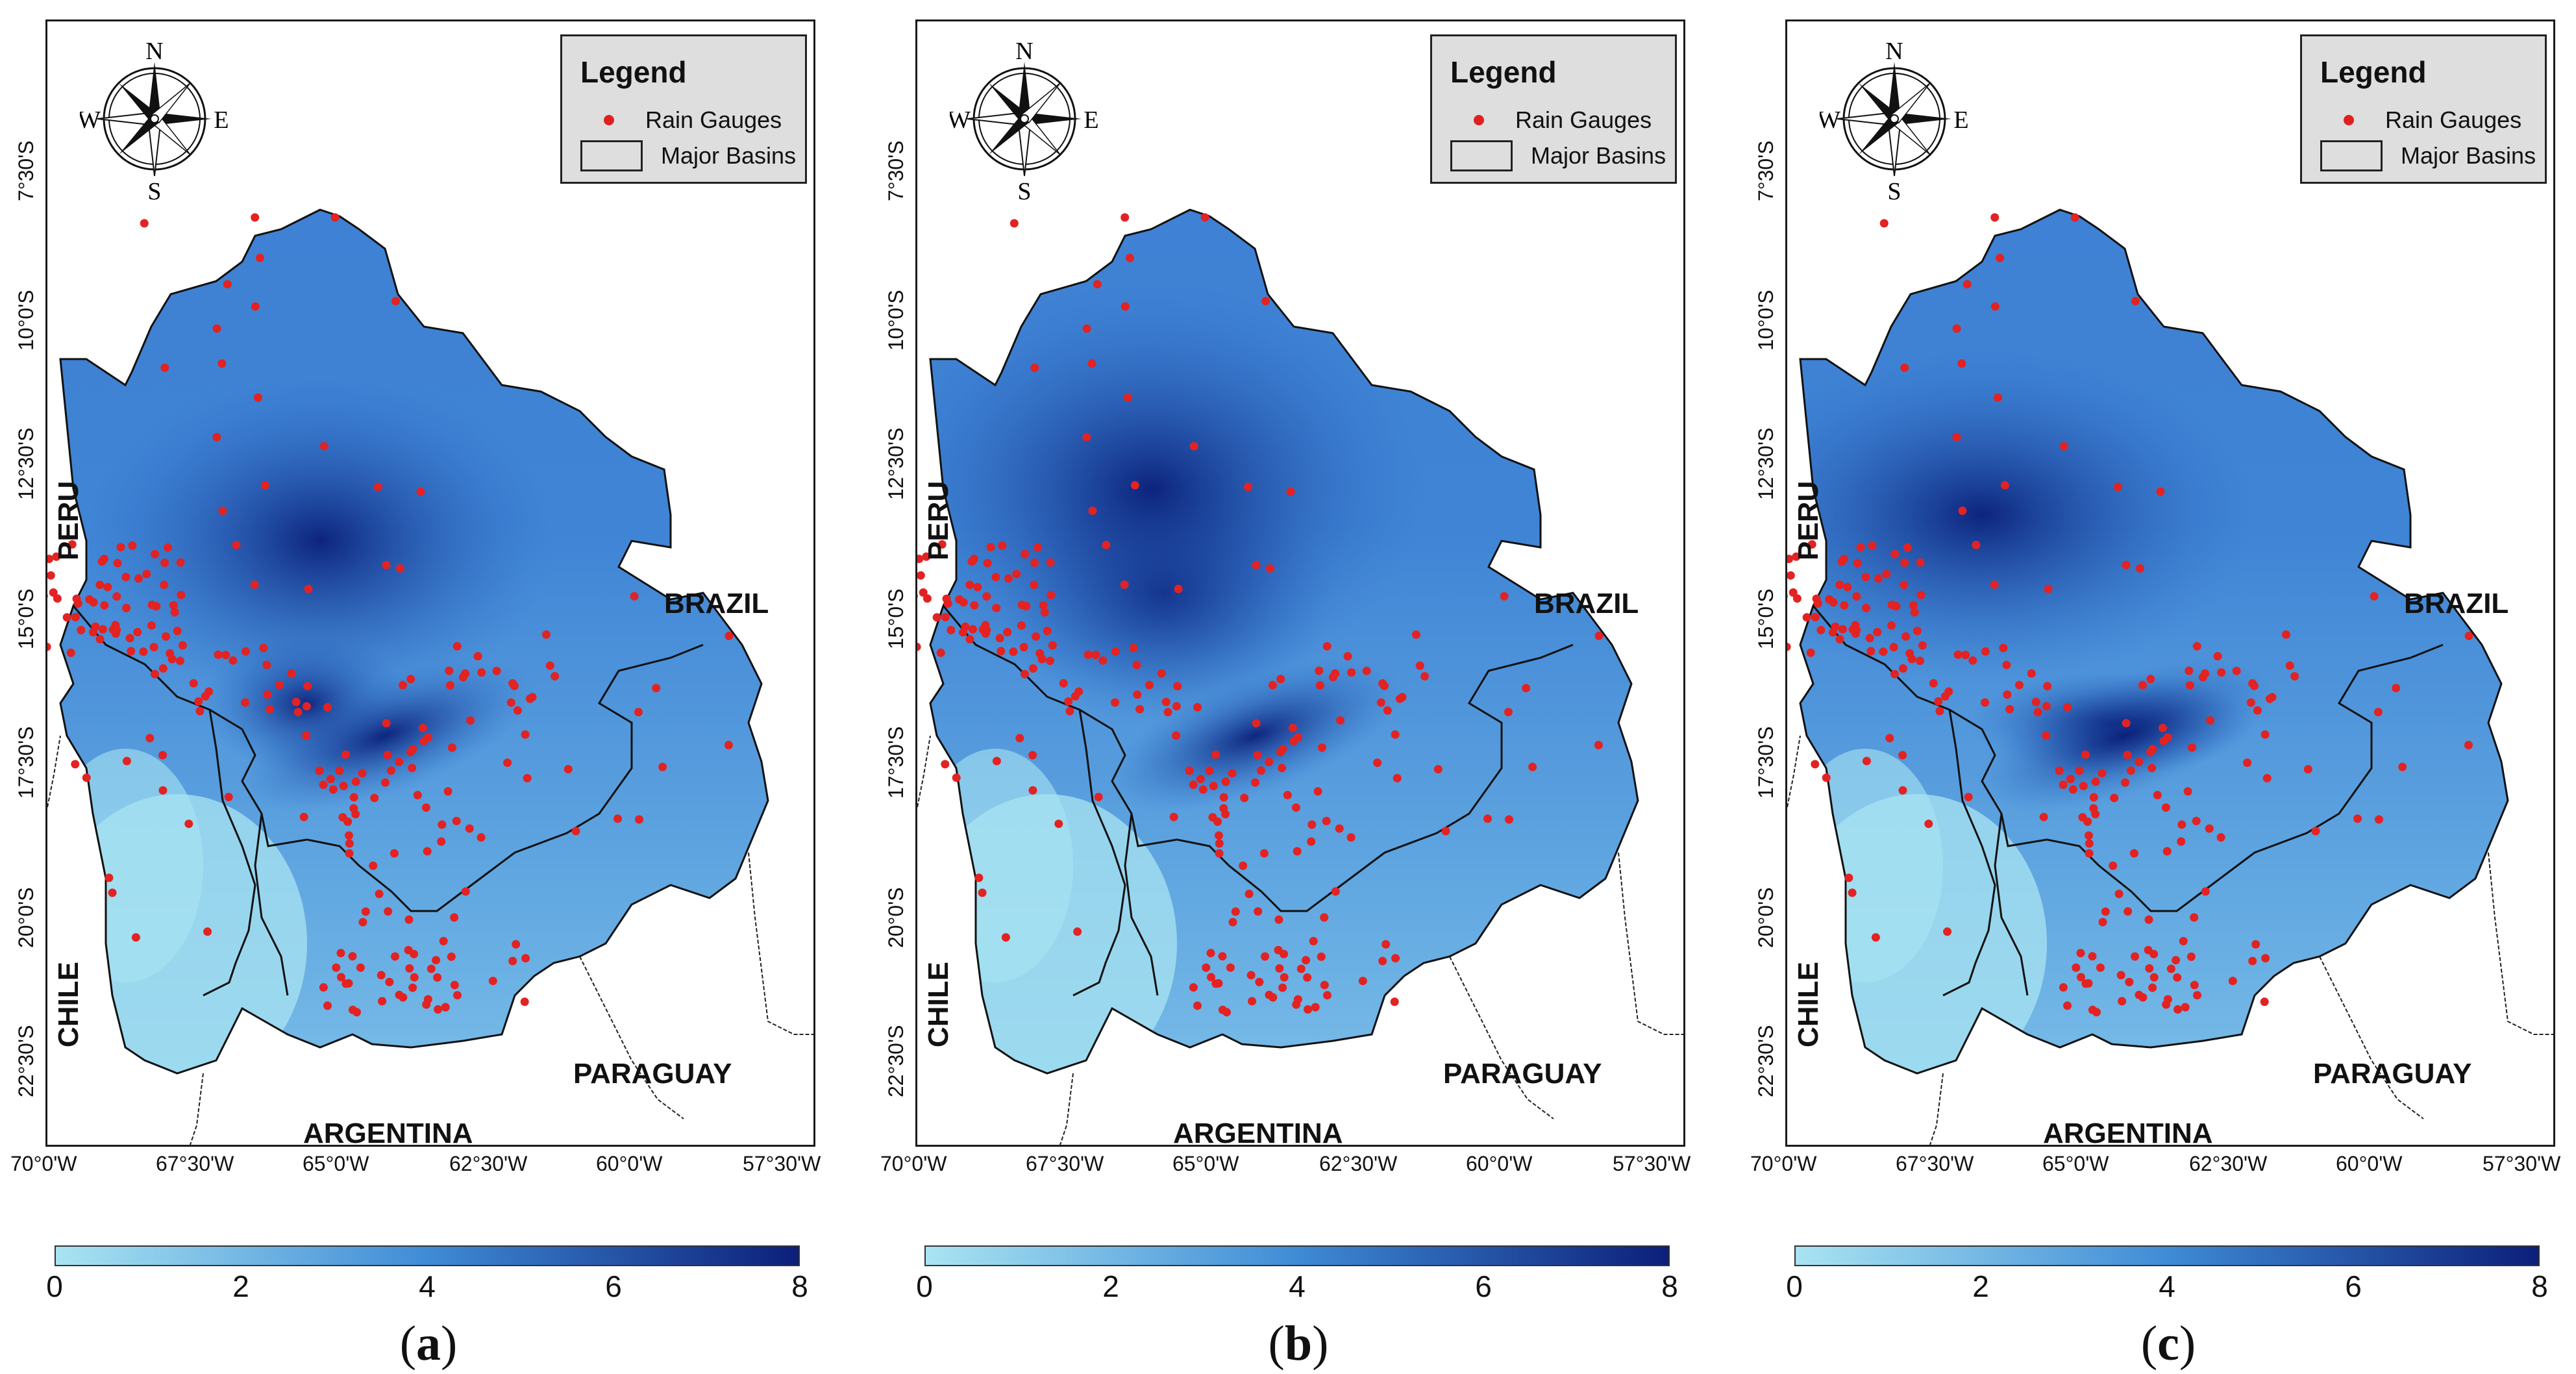 The image size is (2576, 1374). I want to click on lon-tick-label: 60°0'W, so click(1499, 1163).